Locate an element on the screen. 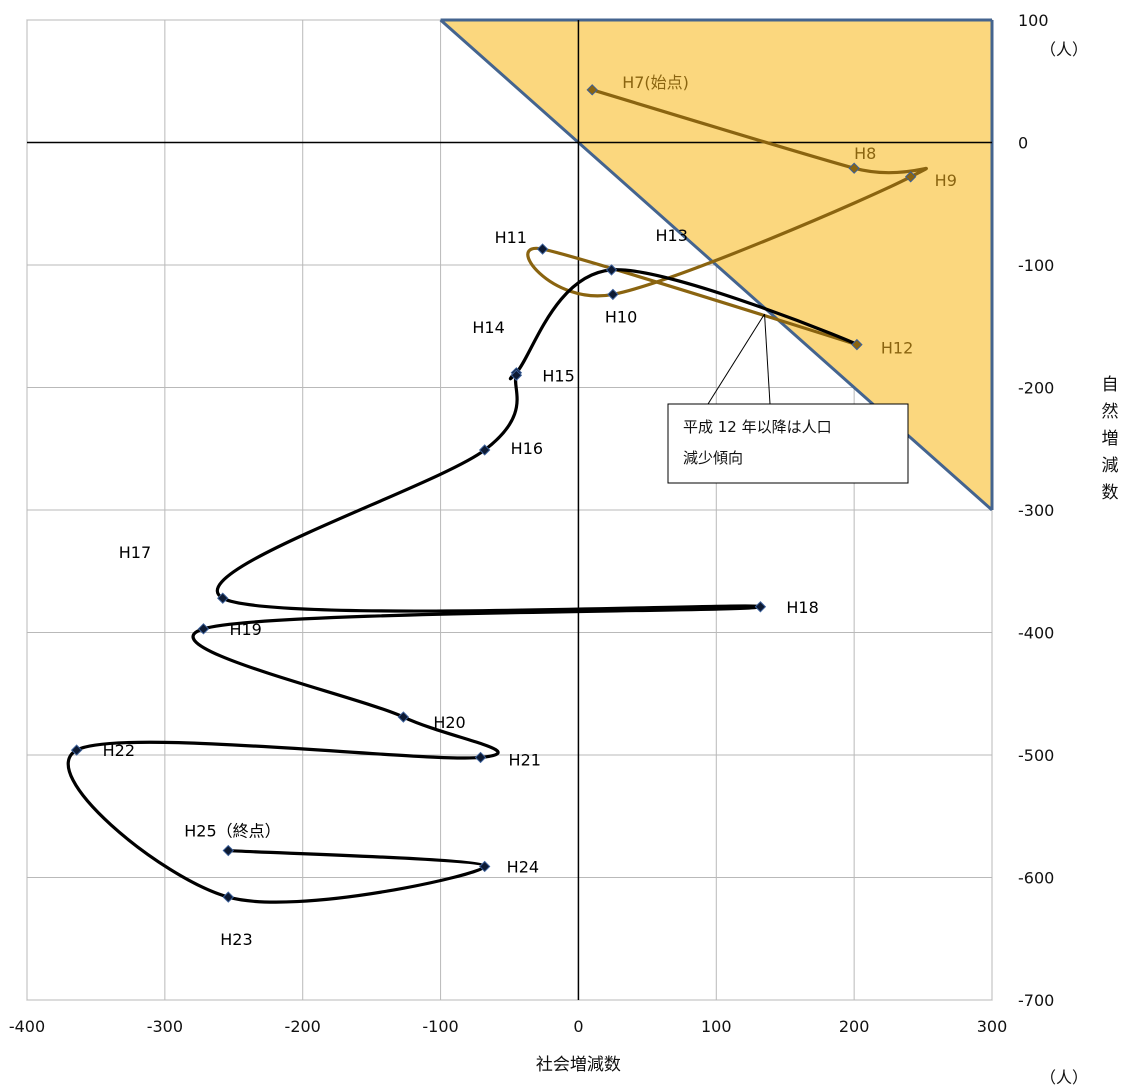  data-label: H10 is located at coordinates (621, 316).